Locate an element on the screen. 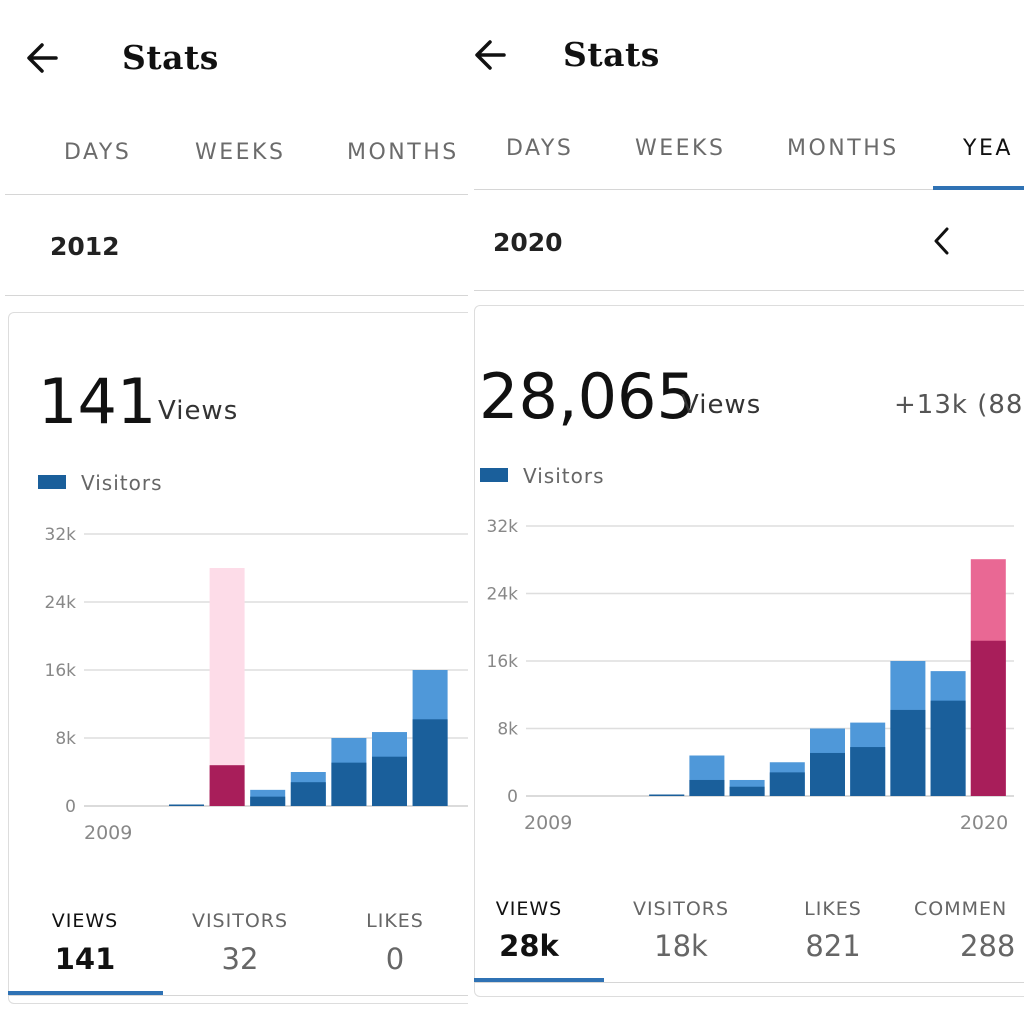  x-end-label: 2020 is located at coordinates (984, 823).